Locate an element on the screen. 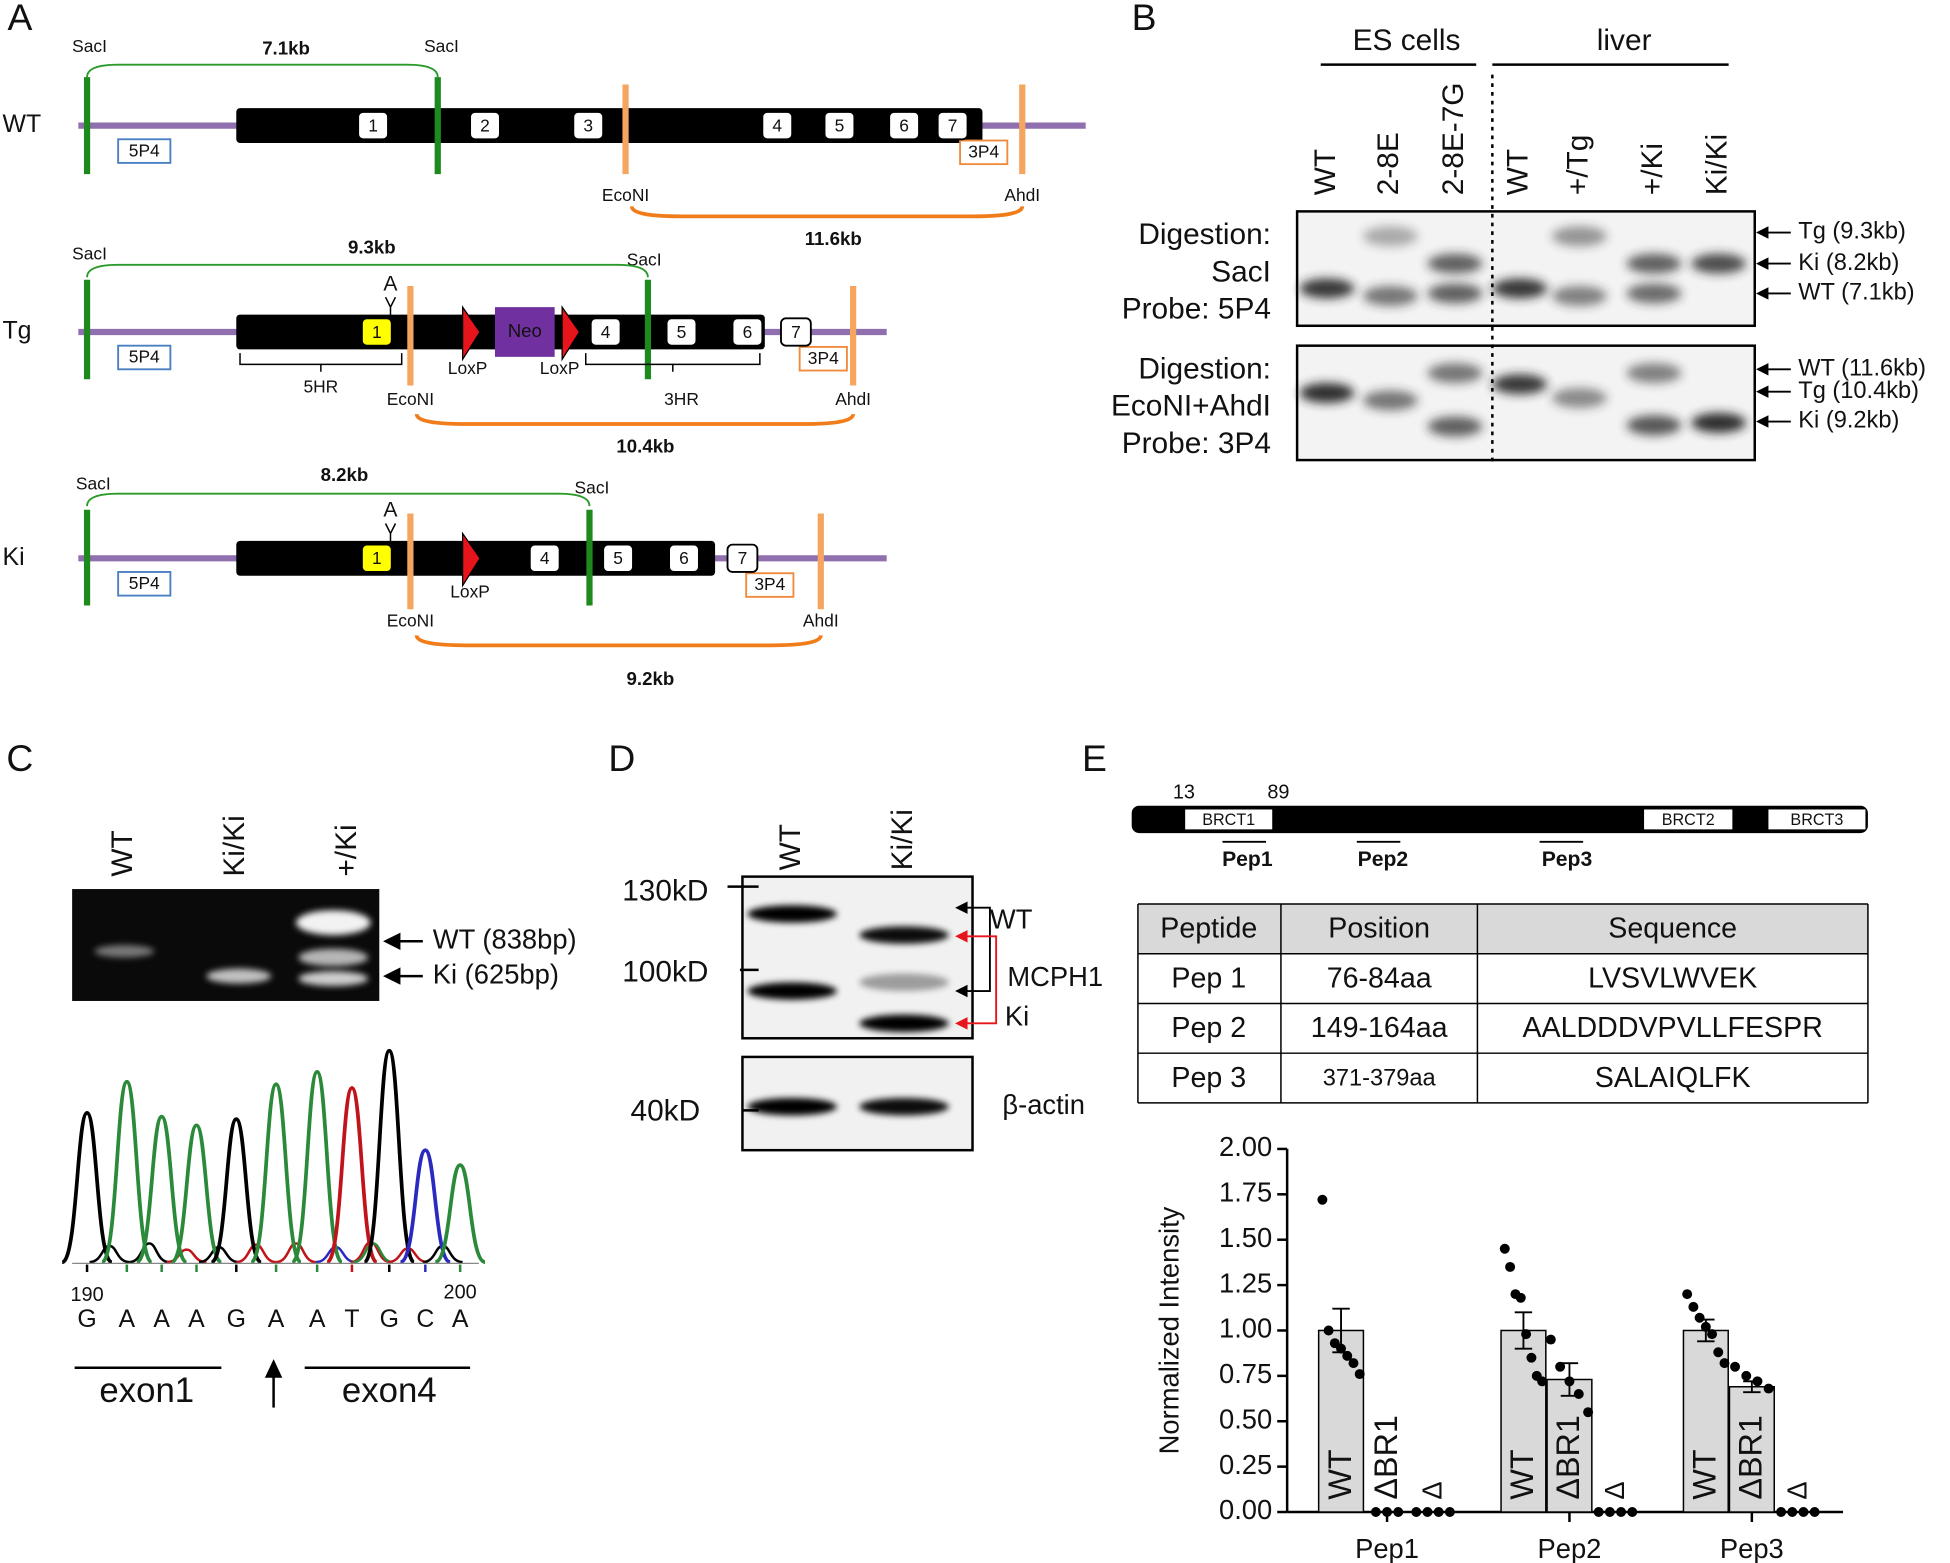  domain is located at coordinates (1817, 819).